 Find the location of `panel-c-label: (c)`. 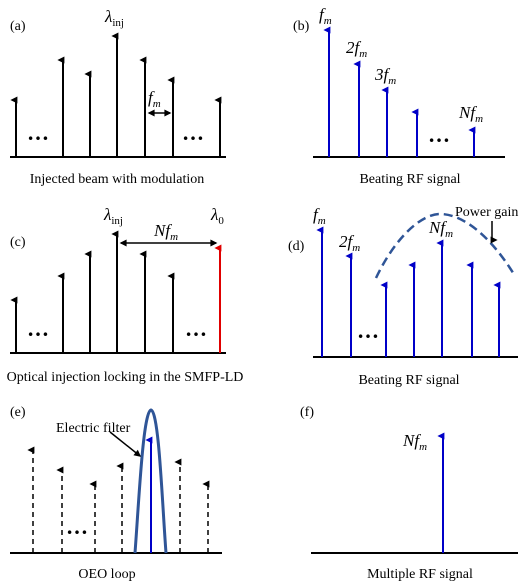

panel-c-label: (c) is located at coordinates (18, 242).